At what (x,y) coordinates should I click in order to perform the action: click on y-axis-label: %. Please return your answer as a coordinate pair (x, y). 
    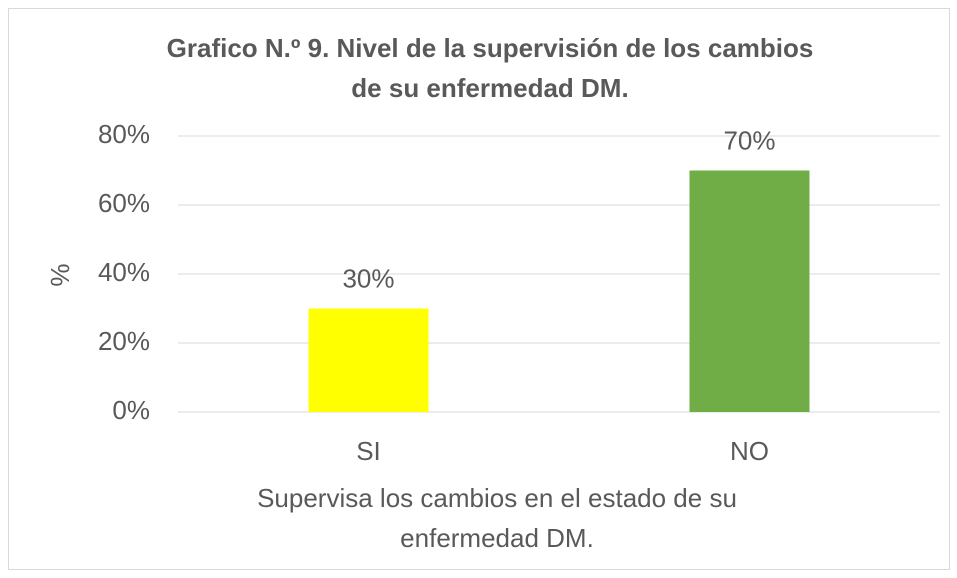
    Looking at the image, I should click on (60, 274).